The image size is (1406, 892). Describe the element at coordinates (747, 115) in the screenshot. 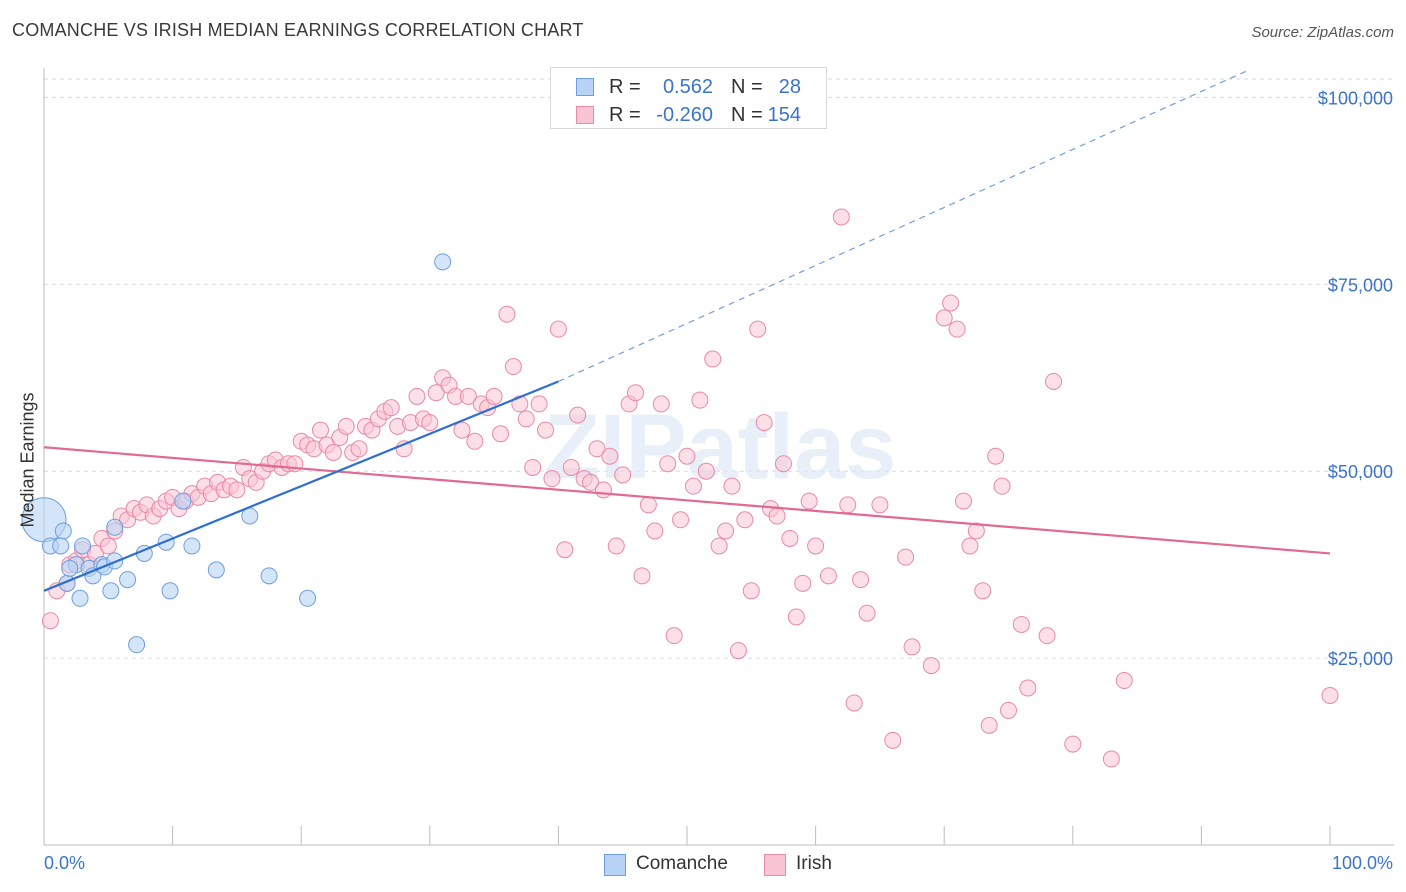

I see `n-label: N =` at that location.